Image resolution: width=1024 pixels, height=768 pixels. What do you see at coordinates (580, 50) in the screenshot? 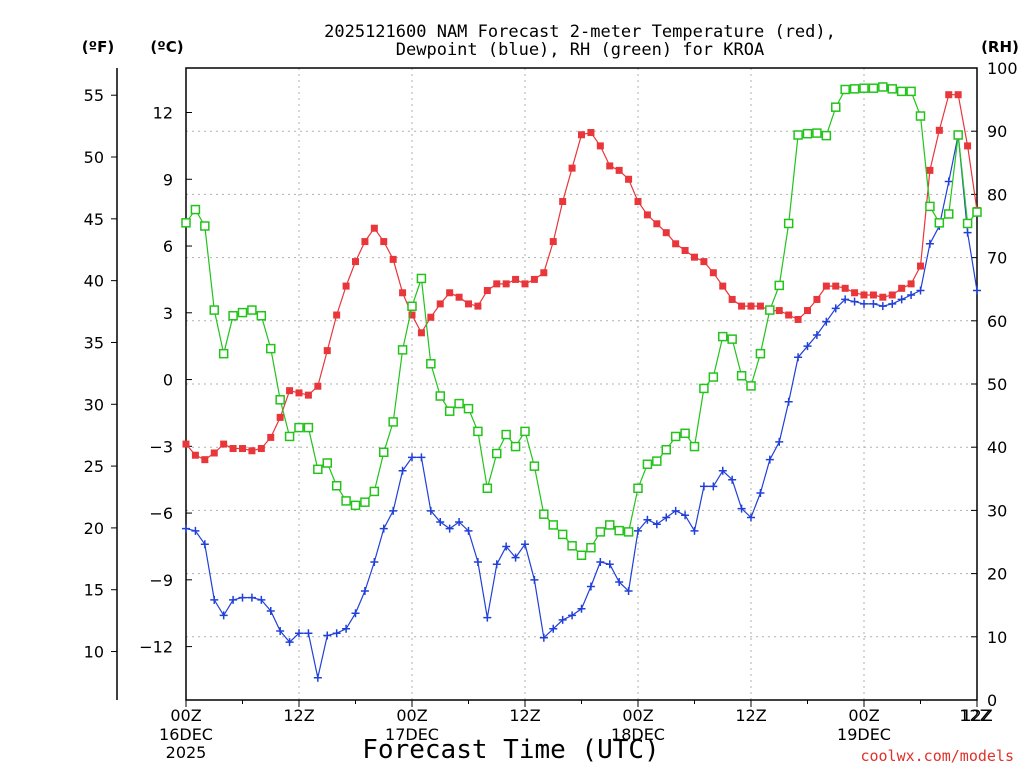
I see `chart-title-line2: Dewpoint (blue), RH (green) for KROA` at bounding box center [580, 50].